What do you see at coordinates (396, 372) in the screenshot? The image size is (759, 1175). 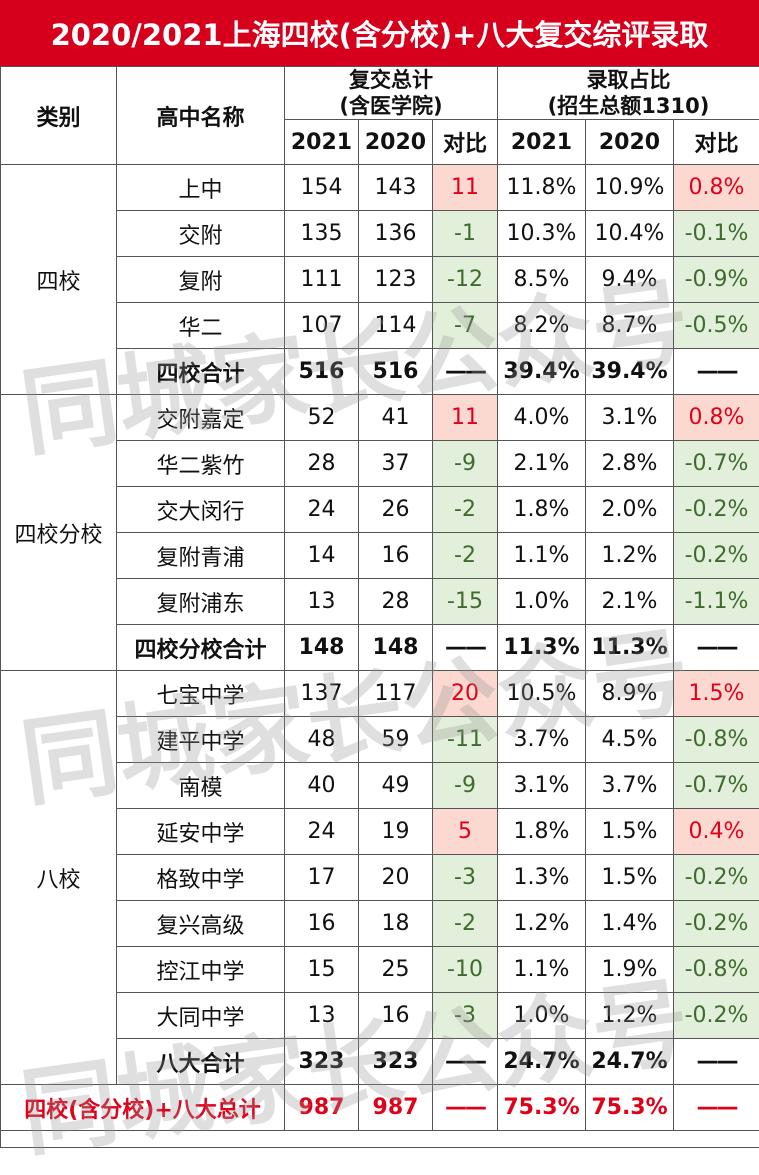 I see `subtotal-2020-cell: 516` at bounding box center [396, 372].